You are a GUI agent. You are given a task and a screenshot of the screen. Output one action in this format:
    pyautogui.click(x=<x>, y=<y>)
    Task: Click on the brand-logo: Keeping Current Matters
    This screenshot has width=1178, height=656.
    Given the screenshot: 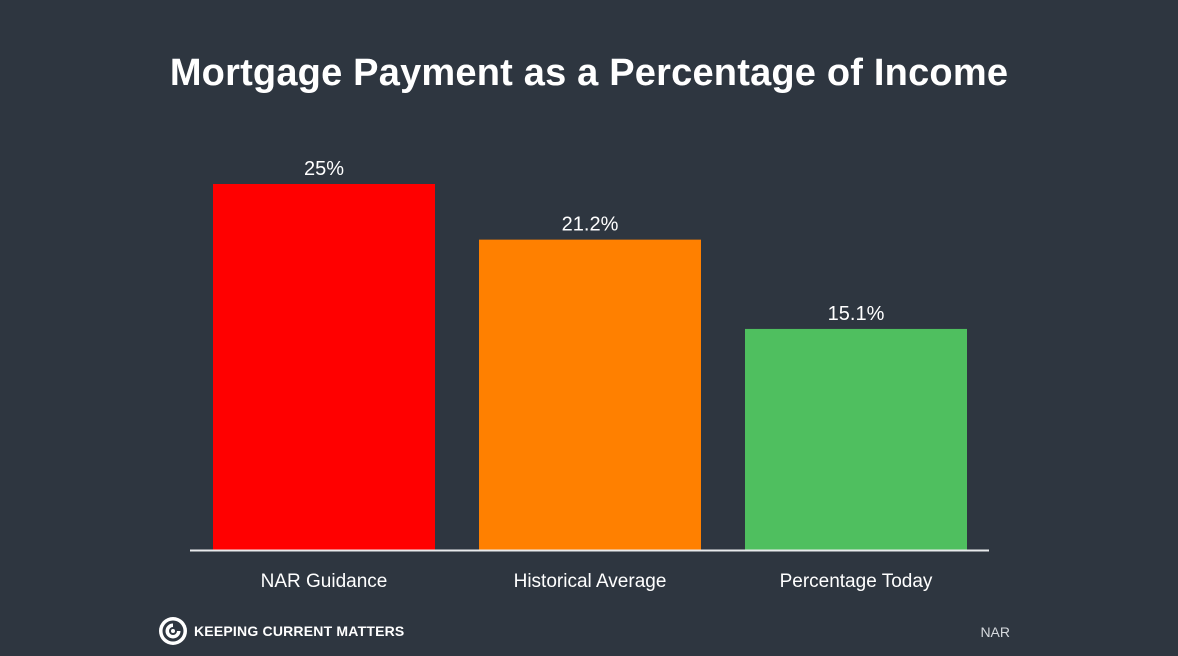 What is the action you would take?
    pyautogui.click(x=281, y=631)
    